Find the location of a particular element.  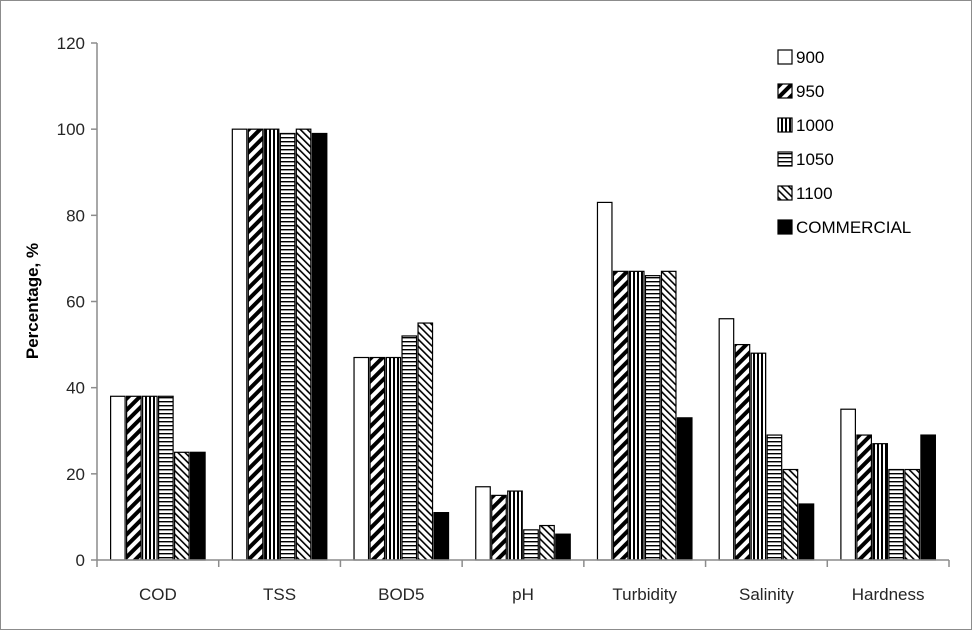

bar-salinity-commercial is located at coordinates (806, 532).